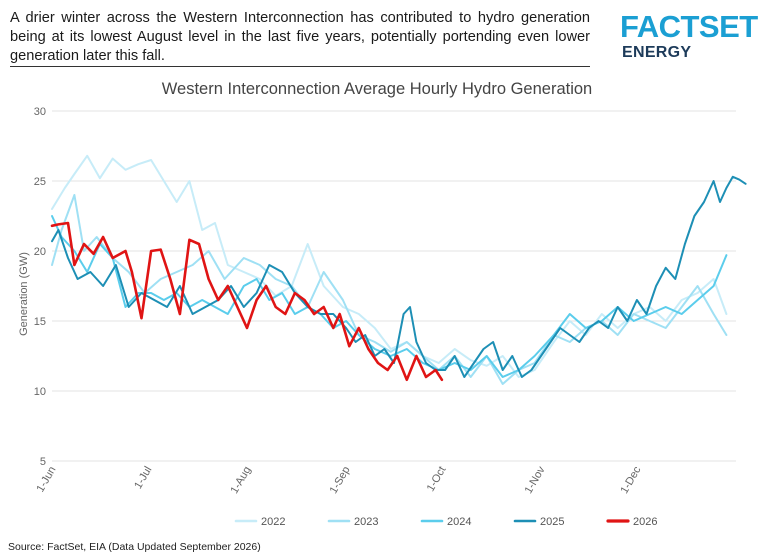  Describe the element at coordinates (40, 112) in the screenshot. I see `y-tick-label: 30` at that location.